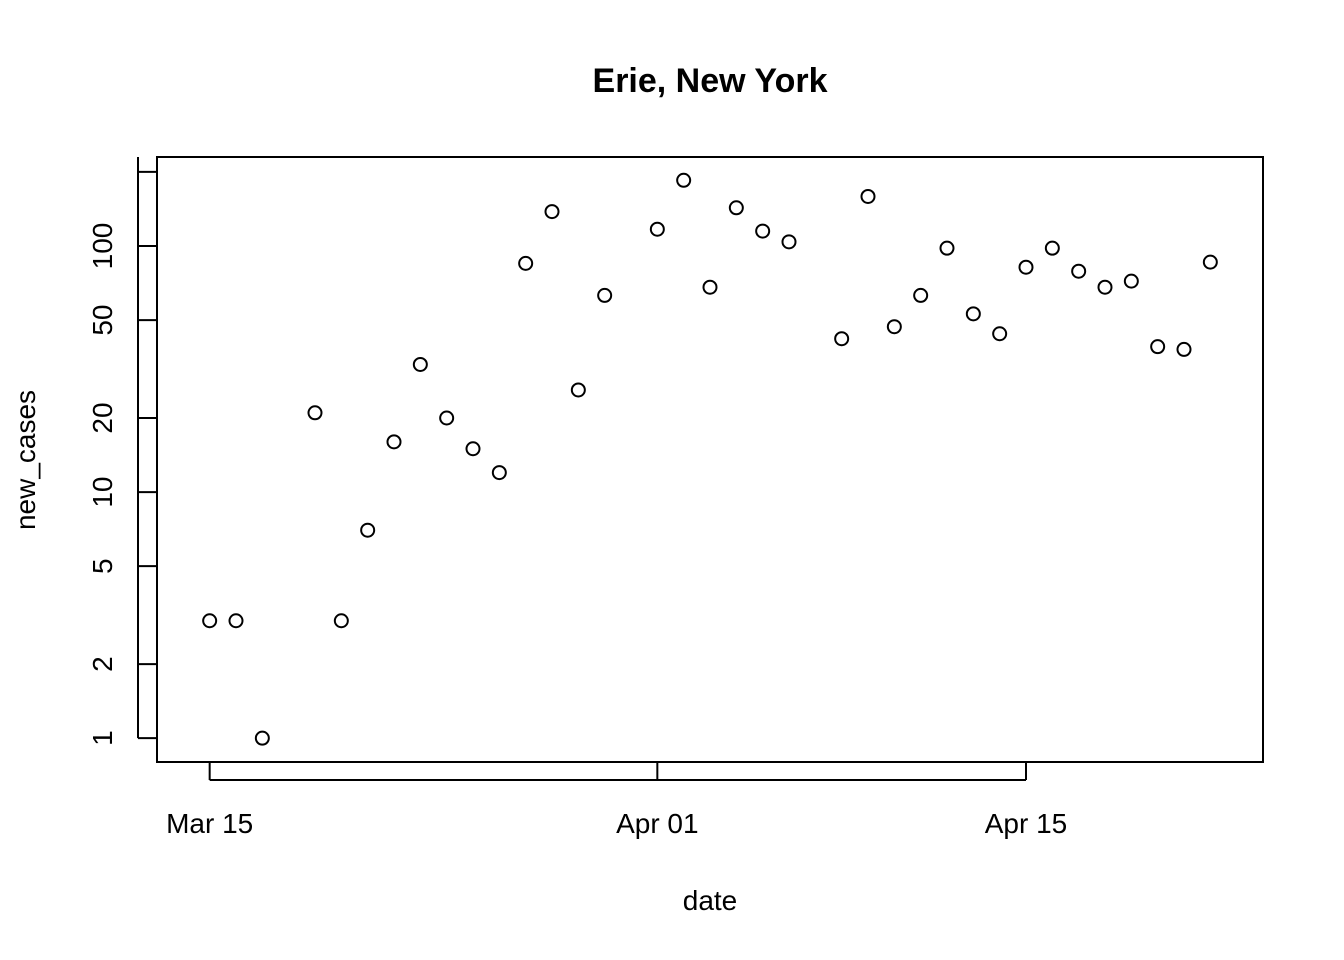 This screenshot has height=960, width=1344. I want to click on x-tick-label: Apr 15, so click(1026, 823).